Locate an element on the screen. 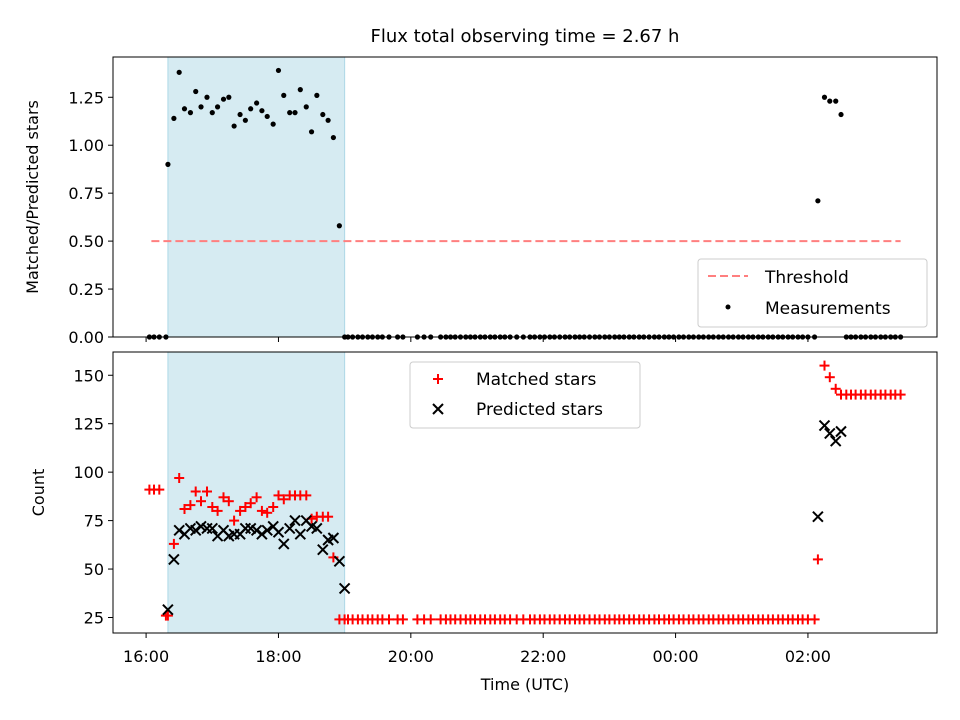 This screenshot has height=720, width=960. y-tick-label: 25 is located at coordinates (94, 617).